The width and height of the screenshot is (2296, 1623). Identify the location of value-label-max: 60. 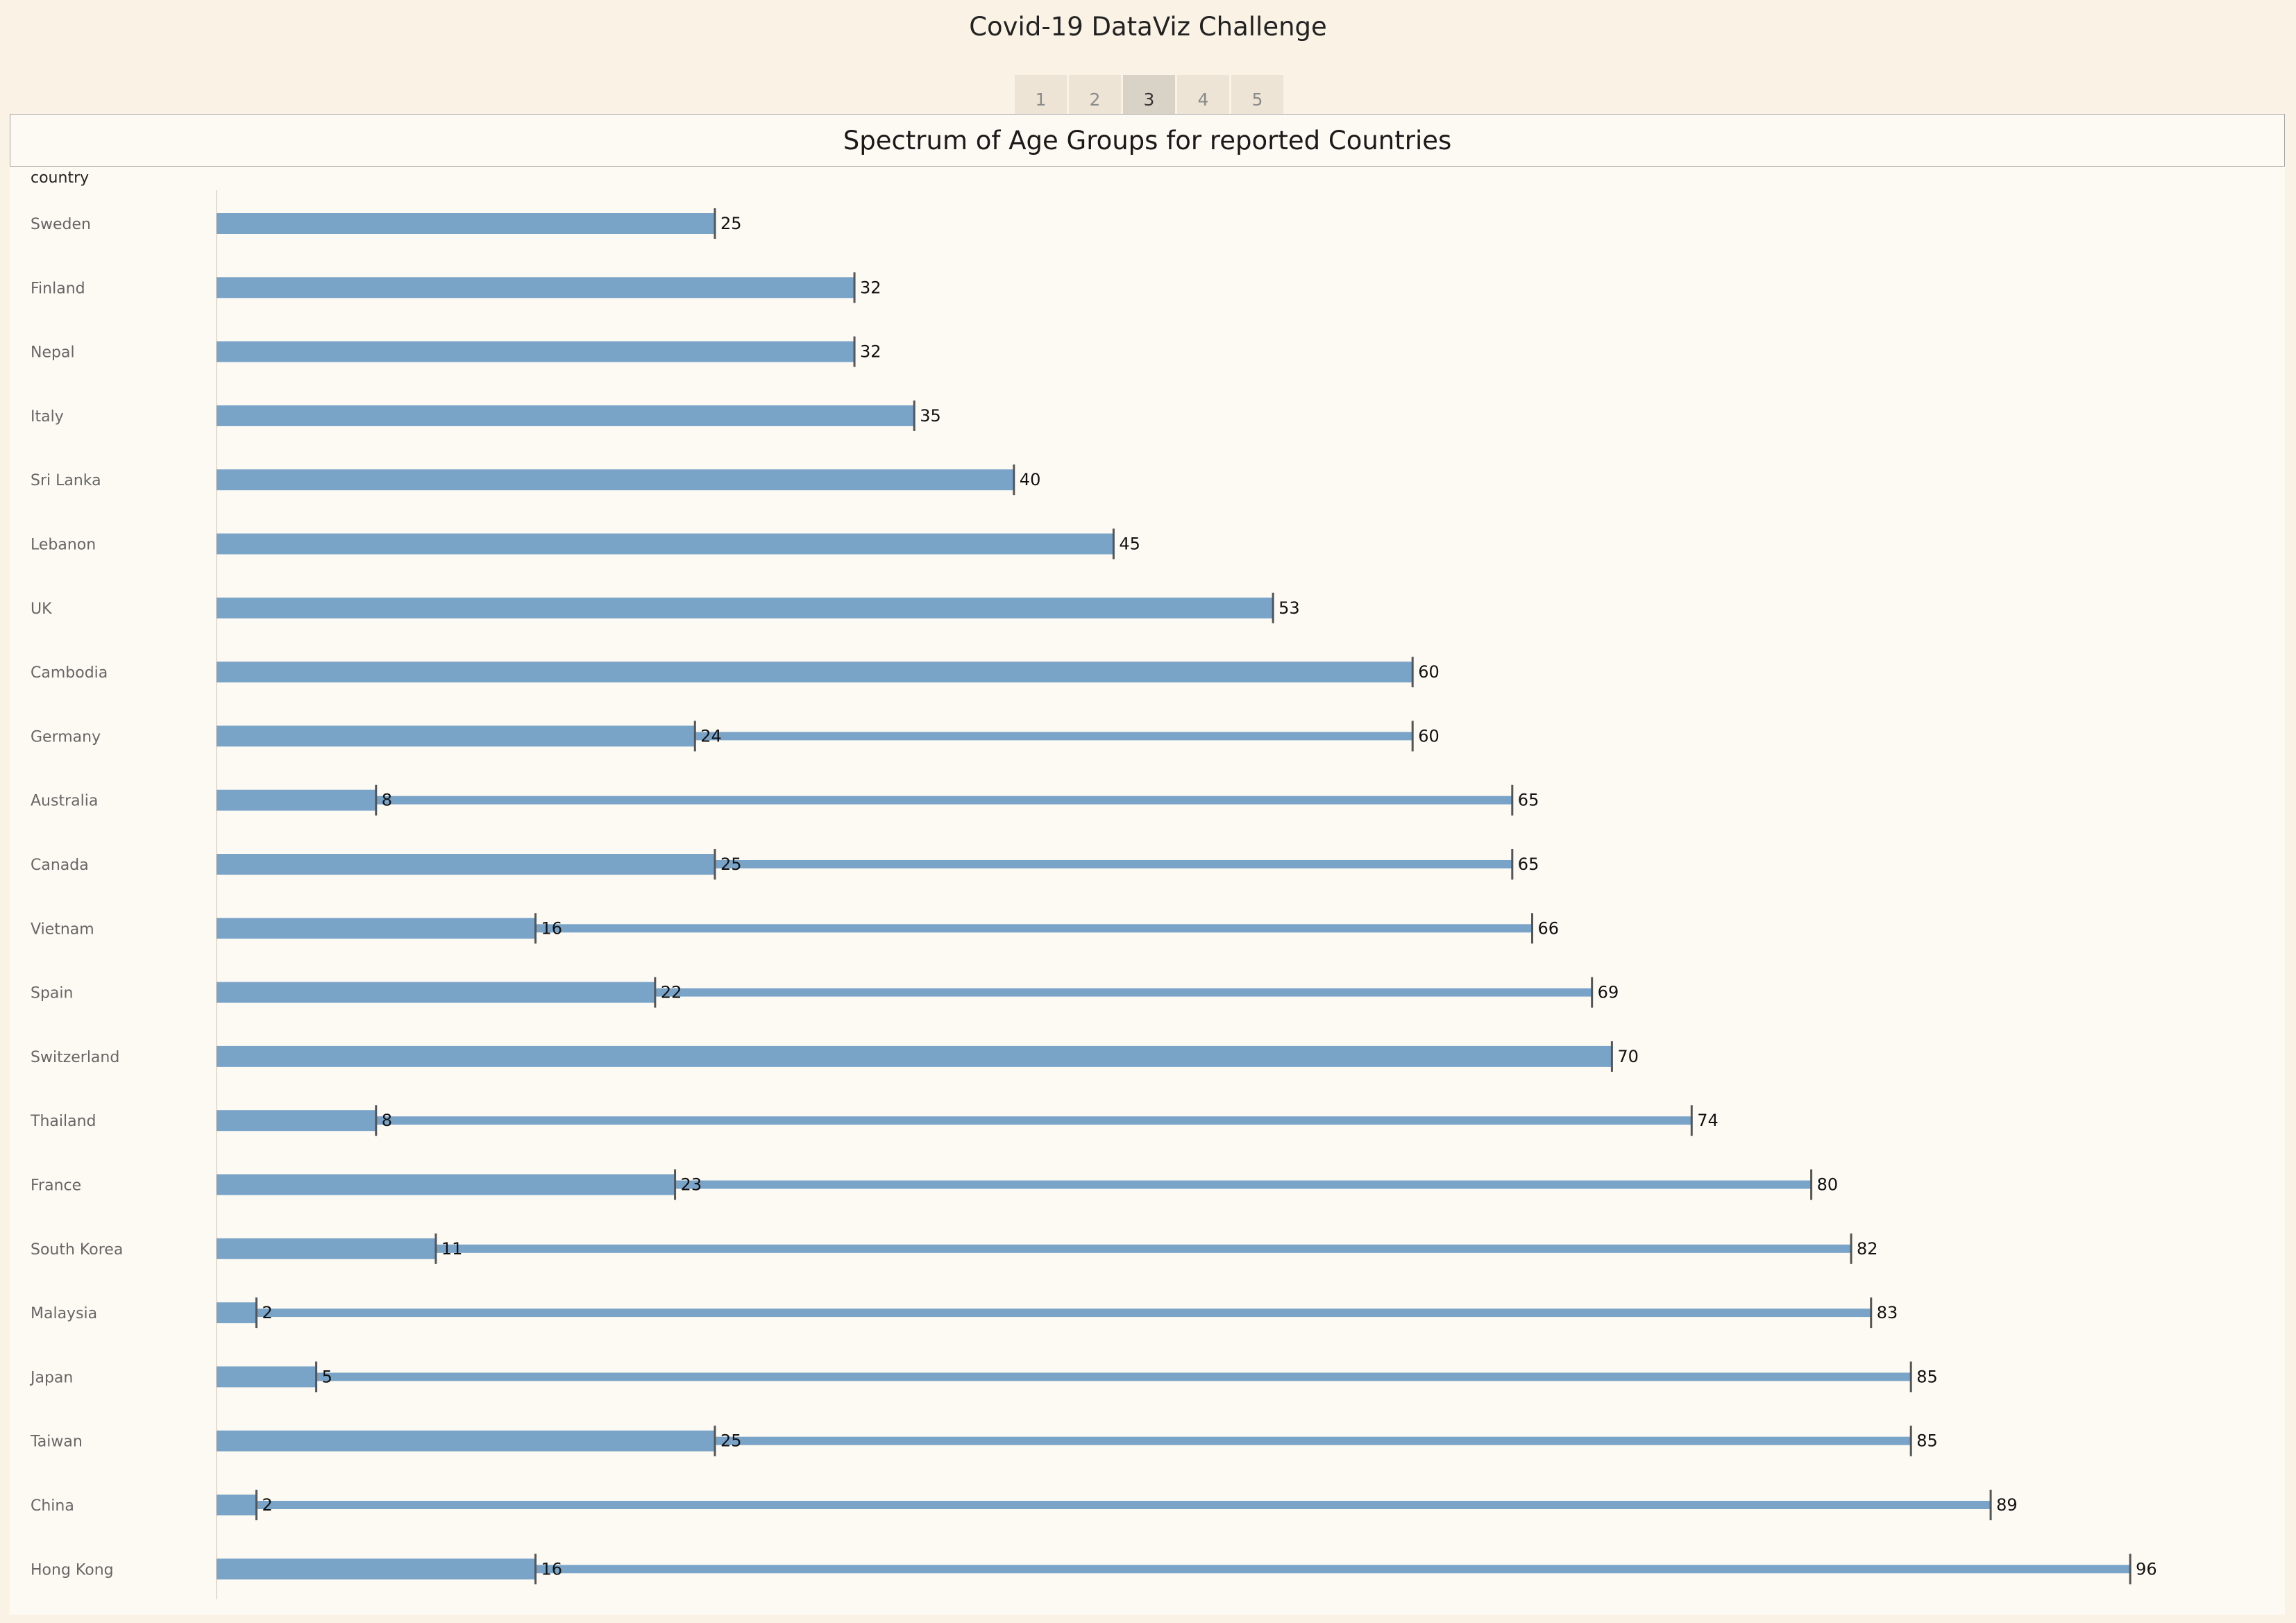
(1429, 736).